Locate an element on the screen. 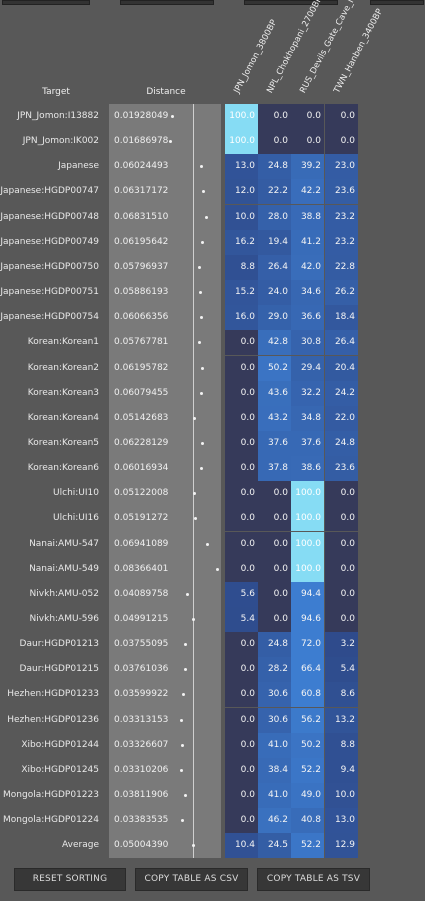  percentage-cell: 30.6 is located at coordinates (274, 720).